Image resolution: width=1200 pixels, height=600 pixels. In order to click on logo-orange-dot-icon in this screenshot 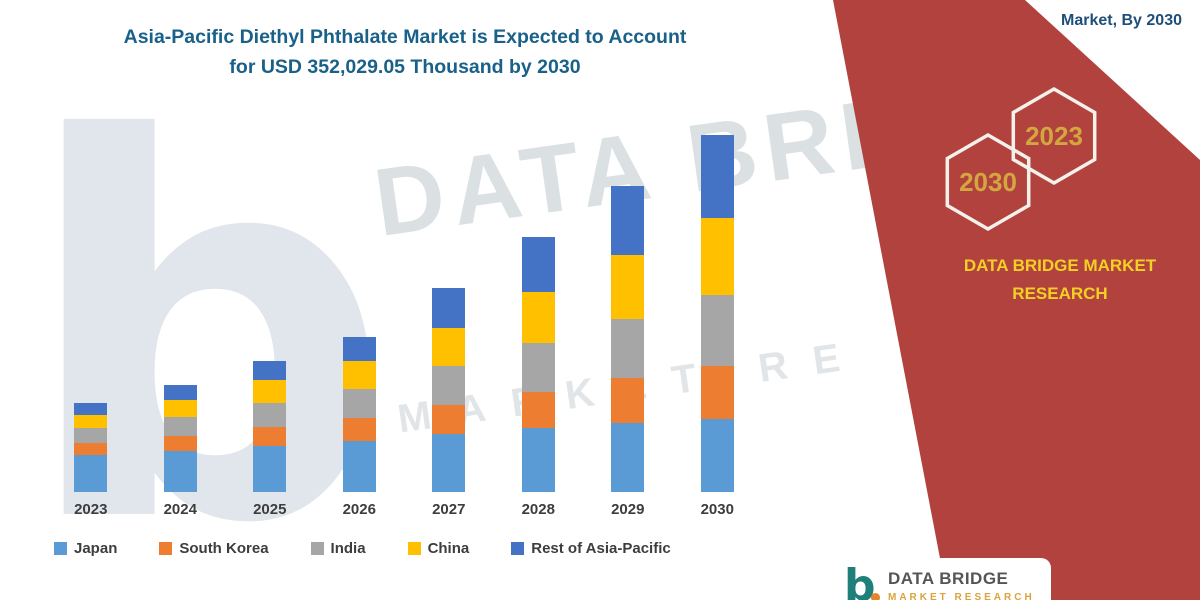, I will do `click(875, 596)`.